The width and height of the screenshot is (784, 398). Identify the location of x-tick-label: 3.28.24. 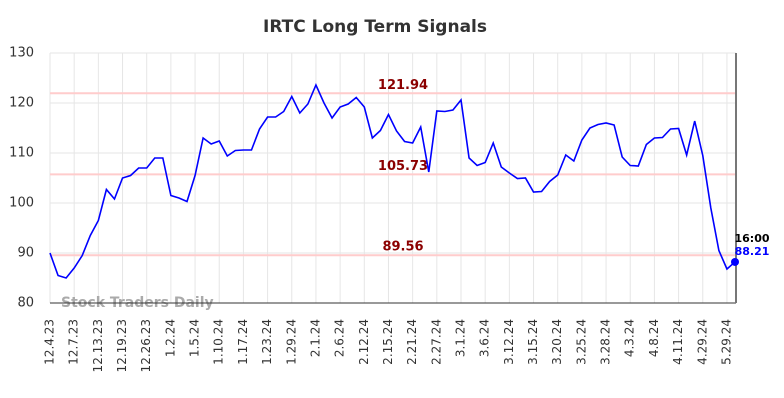
(606, 342).